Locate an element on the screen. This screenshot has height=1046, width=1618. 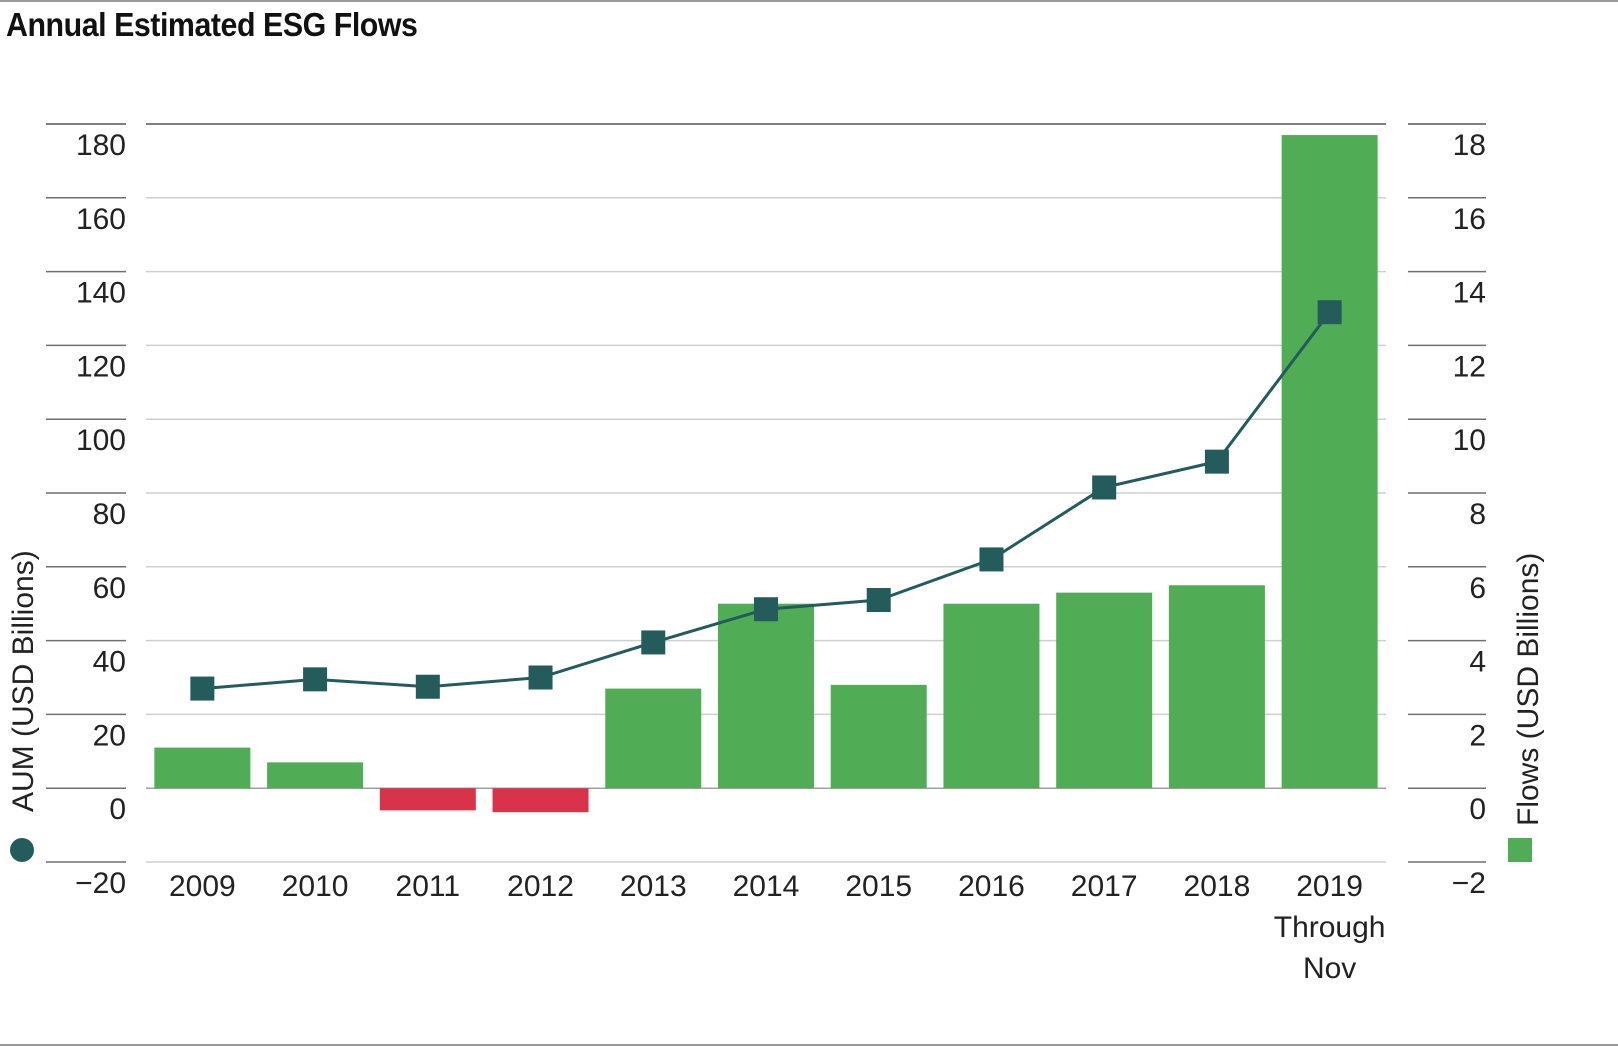
left-tick-label: 160 is located at coordinates (101, 219).